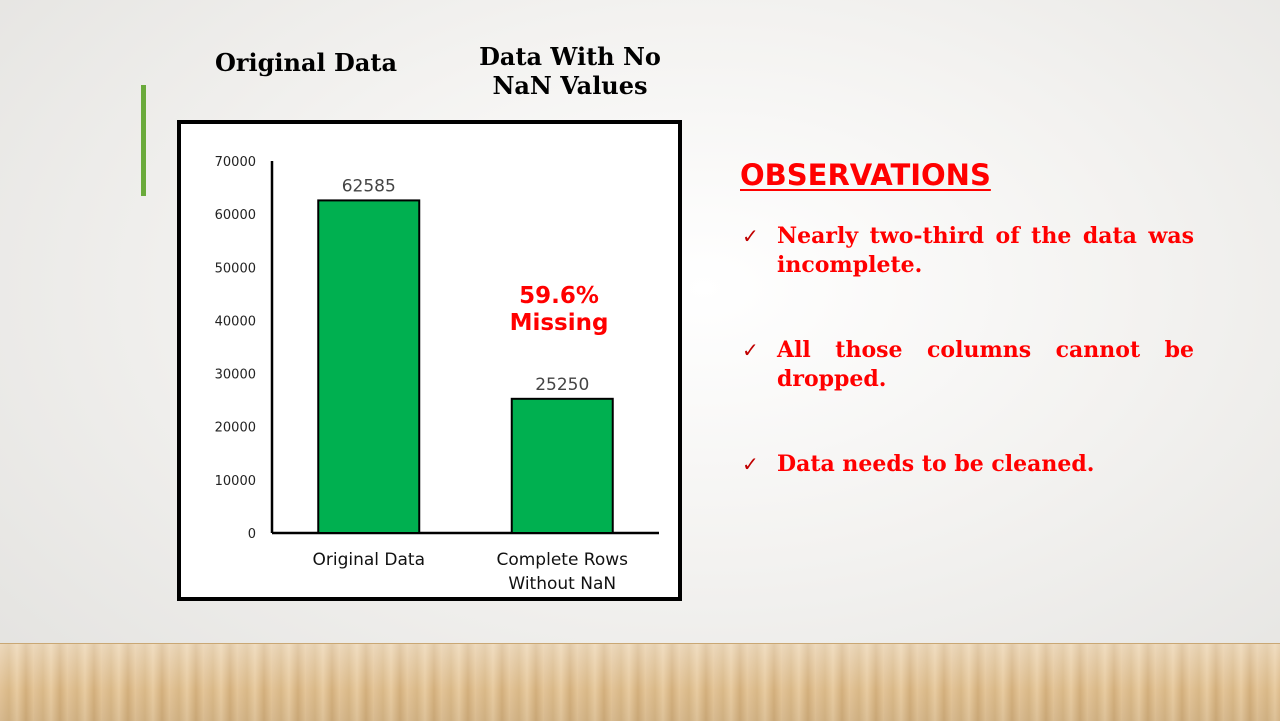 Image resolution: width=1280 pixels, height=721 pixels. What do you see at coordinates (865, 175) in the screenshot?
I see `observations-title: OBSERVATIONS` at bounding box center [865, 175].